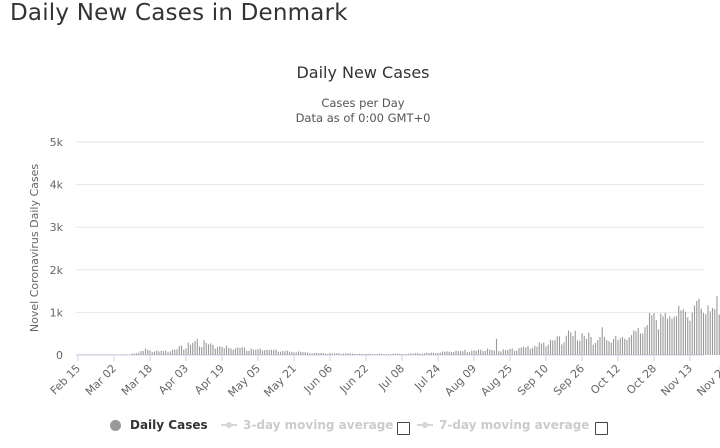  What do you see at coordinates (601, 428) in the screenshot?
I see `legend-checkbox-7-day-average` at bounding box center [601, 428].